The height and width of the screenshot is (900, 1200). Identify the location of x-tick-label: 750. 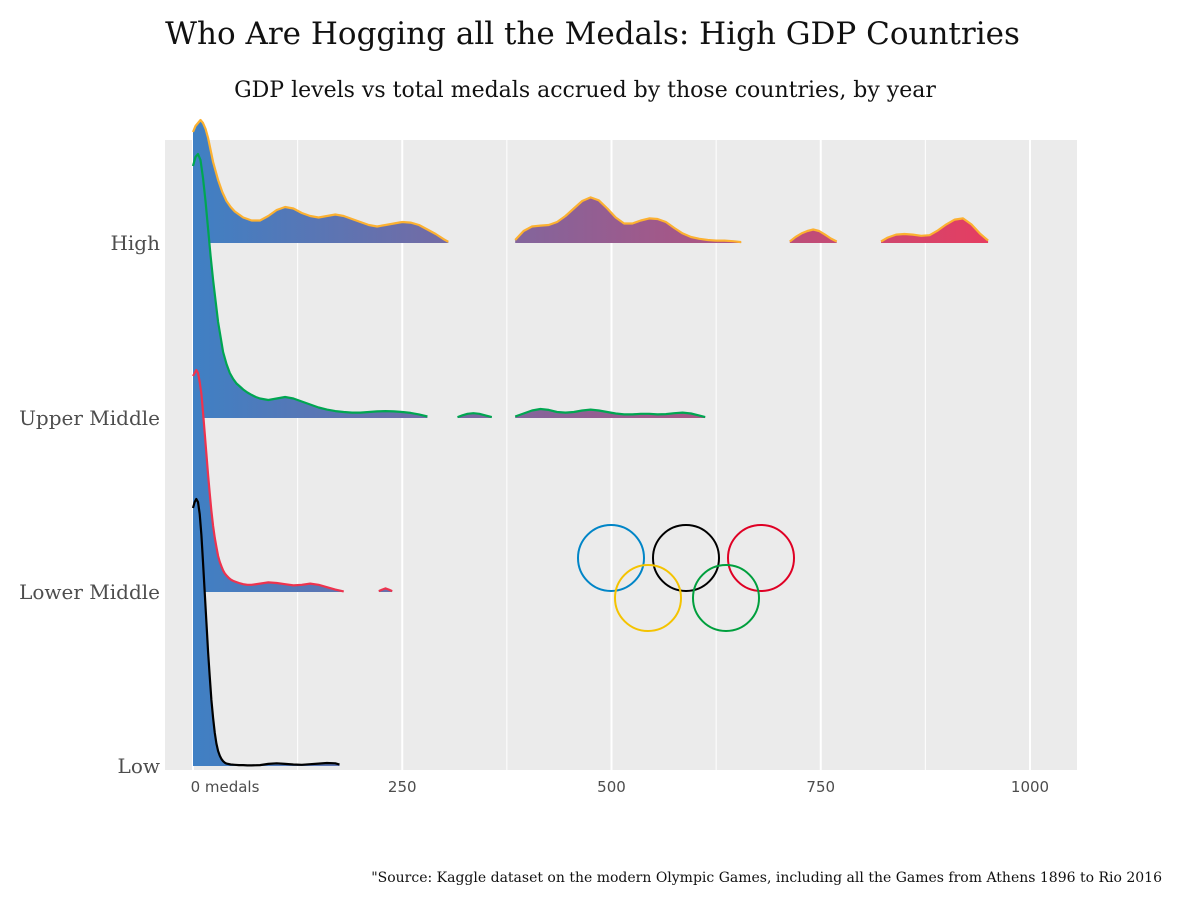
(820, 787).